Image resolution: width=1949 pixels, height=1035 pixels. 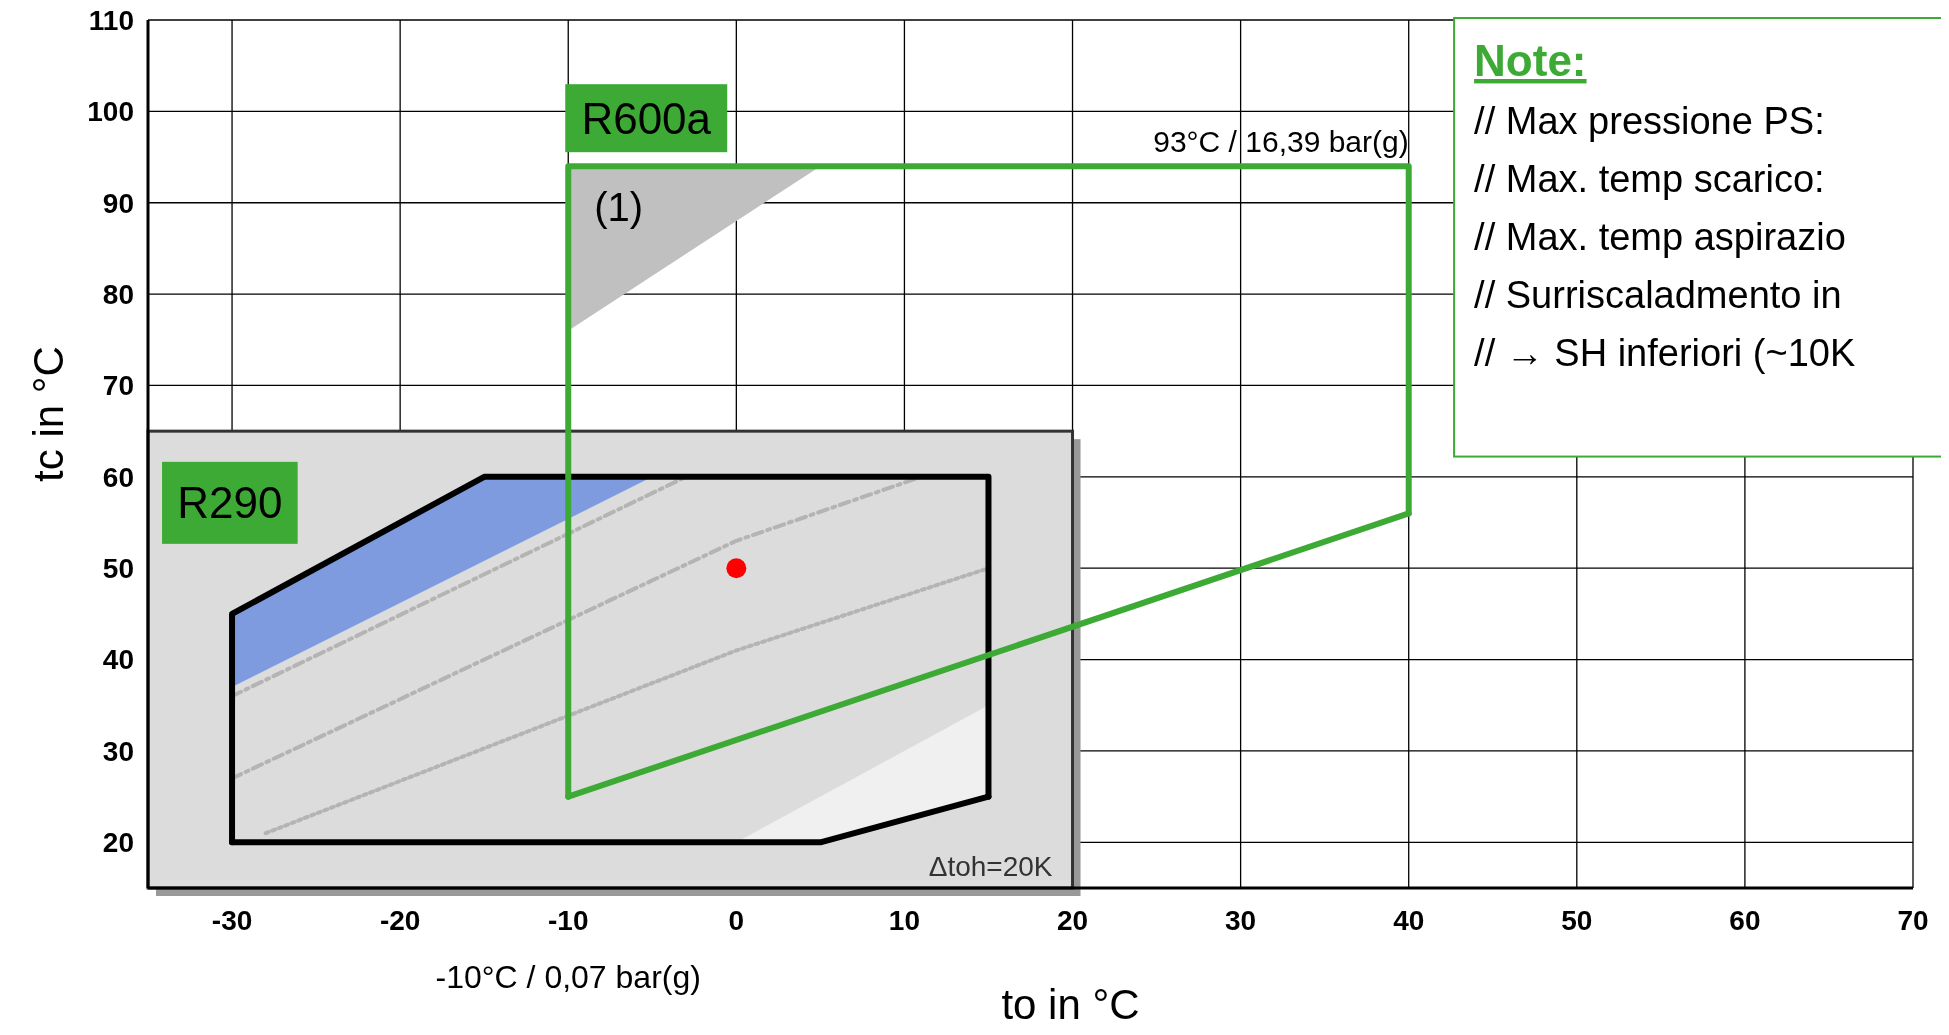 What do you see at coordinates (1409, 920) in the screenshot?
I see `x-tick-label: 40` at bounding box center [1409, 920].